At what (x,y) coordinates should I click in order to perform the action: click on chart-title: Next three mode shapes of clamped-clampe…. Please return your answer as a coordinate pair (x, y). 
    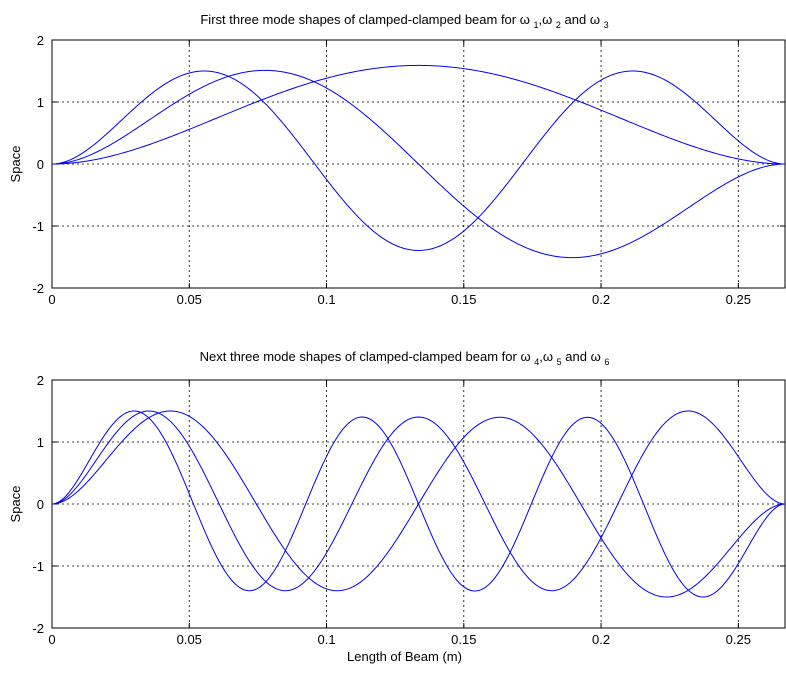
    Looking at the image, I should click on (405, 358).